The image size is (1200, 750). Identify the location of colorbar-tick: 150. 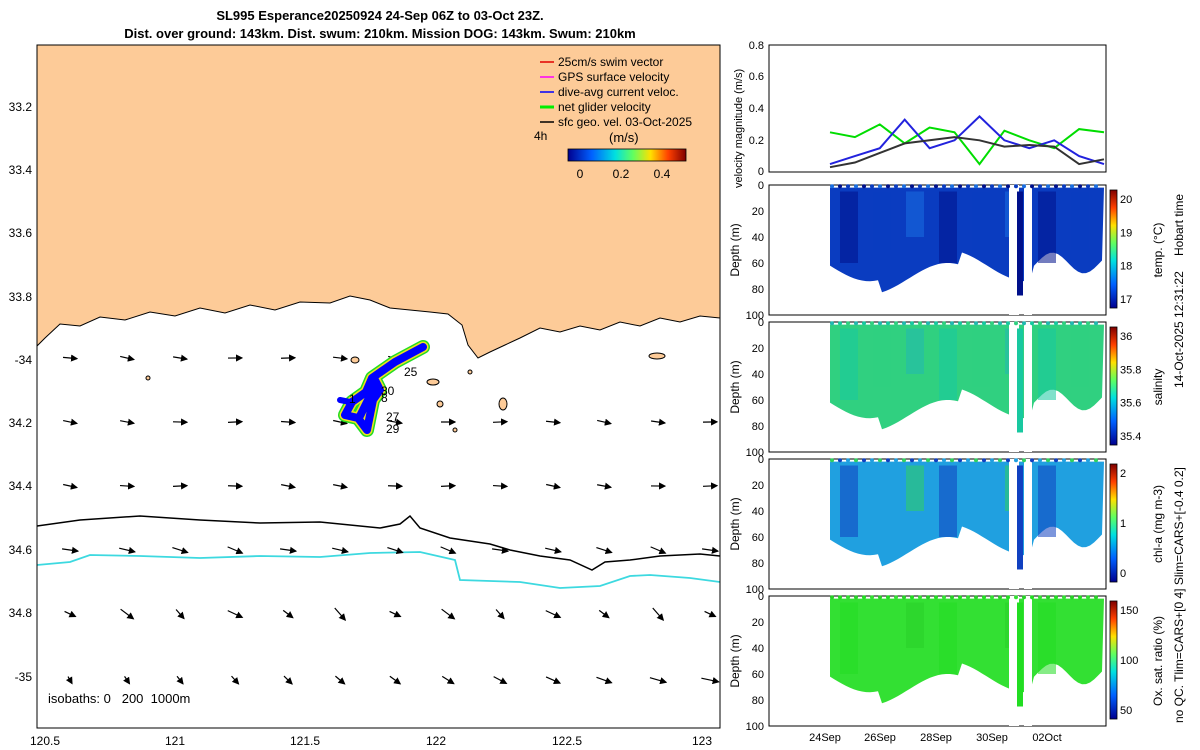
(1129, 611).